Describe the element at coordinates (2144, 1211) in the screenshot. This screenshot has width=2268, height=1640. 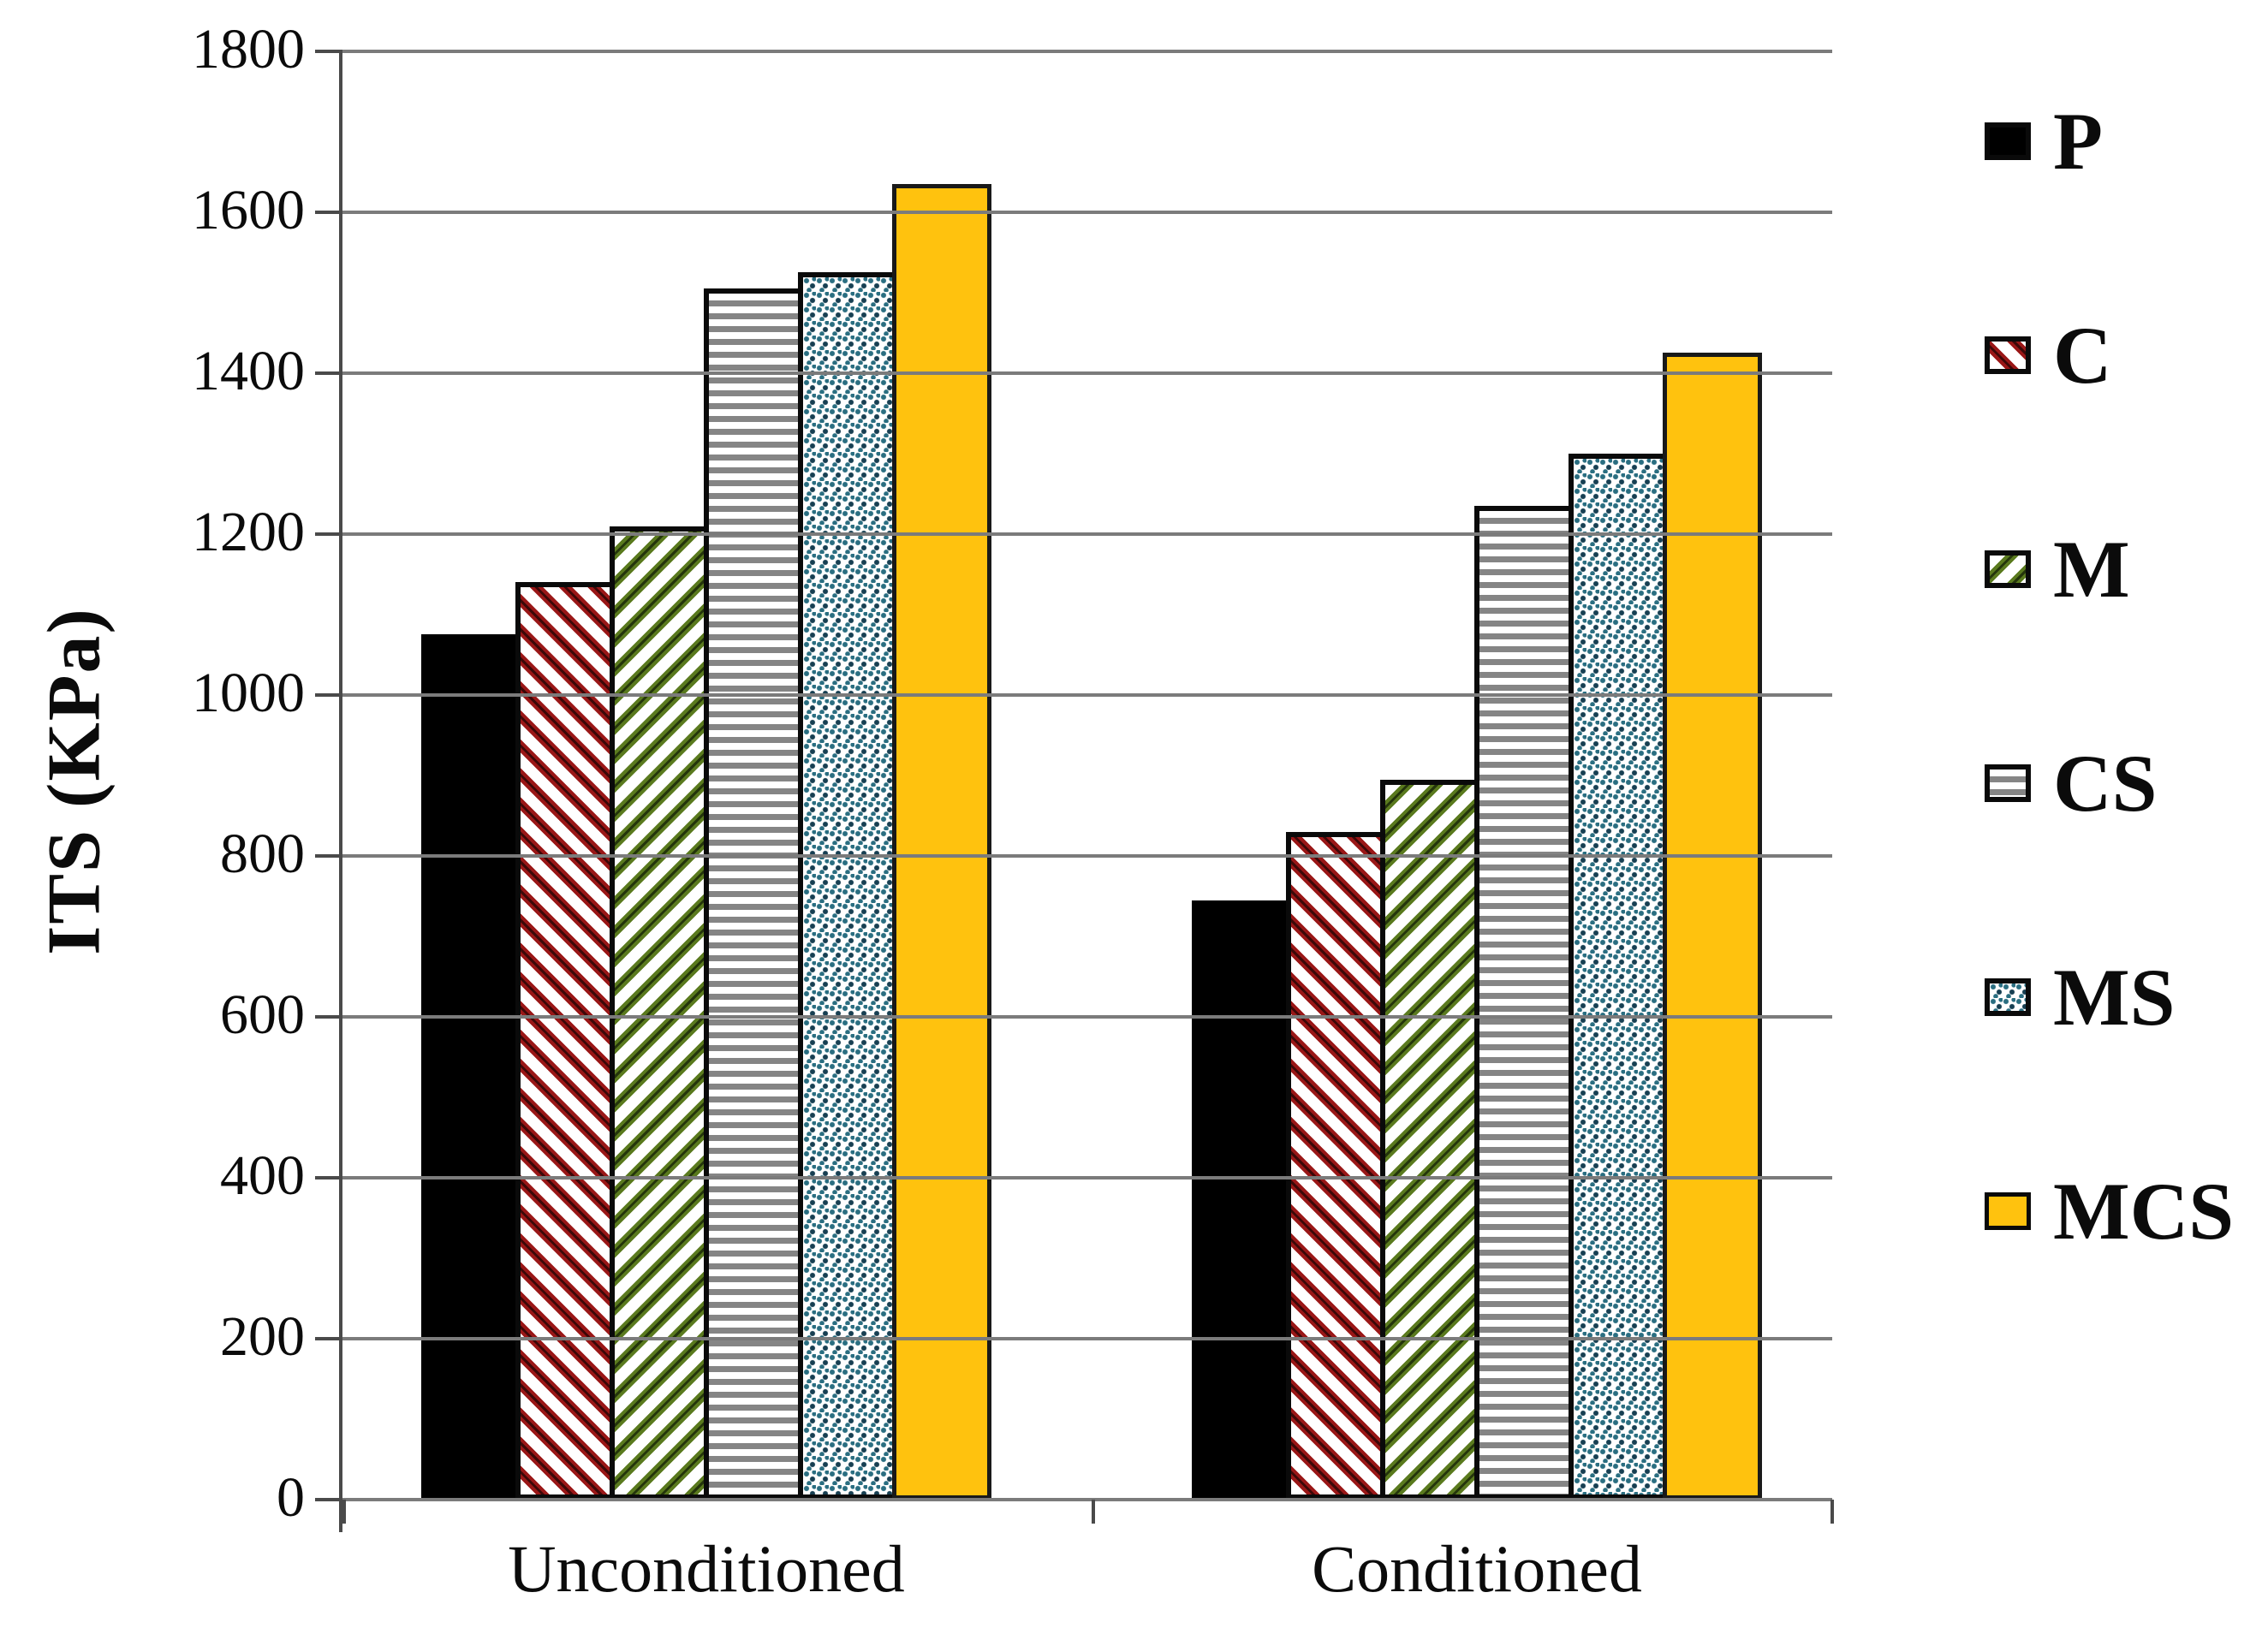
I see `legend-label-mcs: MCS` at that location.